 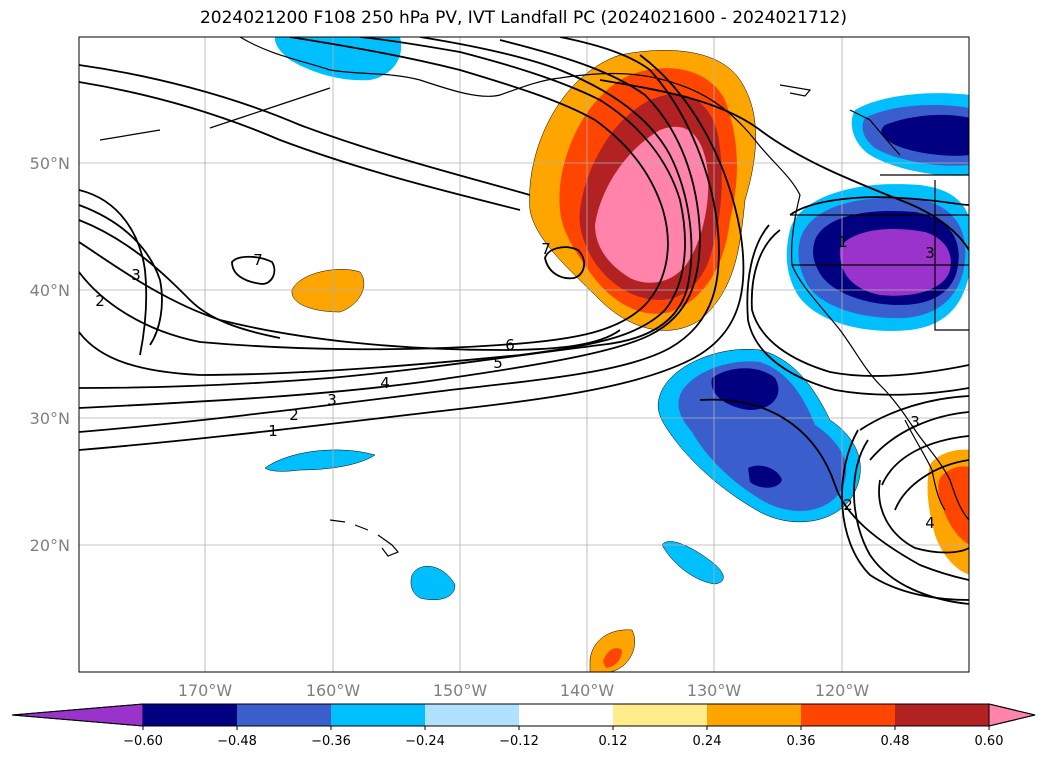 What do you see at coordinates (143, 741) in the screenshot?
I see `colorbar-tick-label: −0.60` at bounding box center [143, 741].